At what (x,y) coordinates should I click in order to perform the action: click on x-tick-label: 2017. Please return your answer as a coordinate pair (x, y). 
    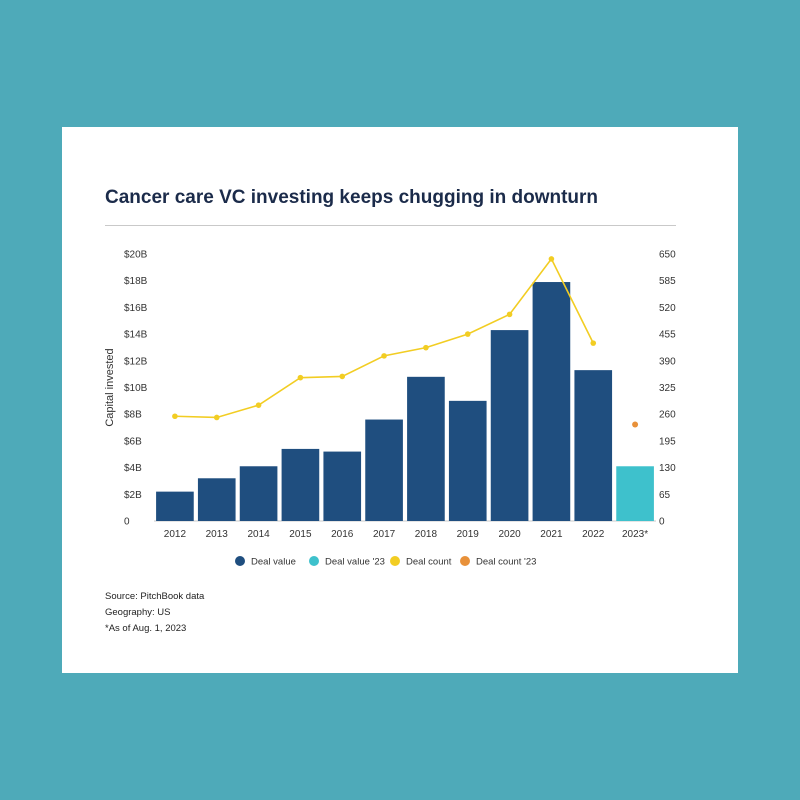
    Looking at the image, I should click on (384, 534).